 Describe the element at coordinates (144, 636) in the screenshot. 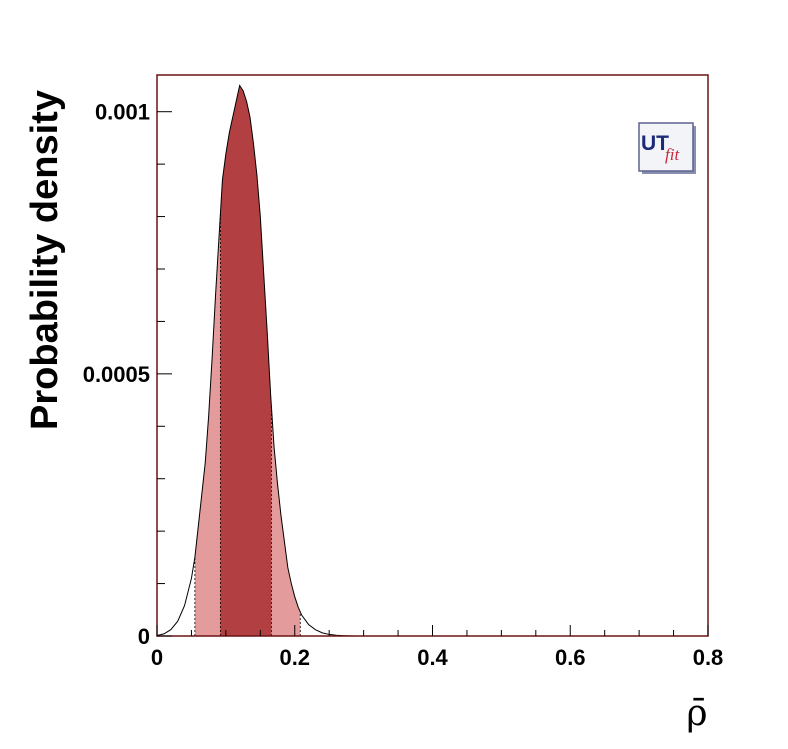

I see `y-tick-label: 0` at that location.